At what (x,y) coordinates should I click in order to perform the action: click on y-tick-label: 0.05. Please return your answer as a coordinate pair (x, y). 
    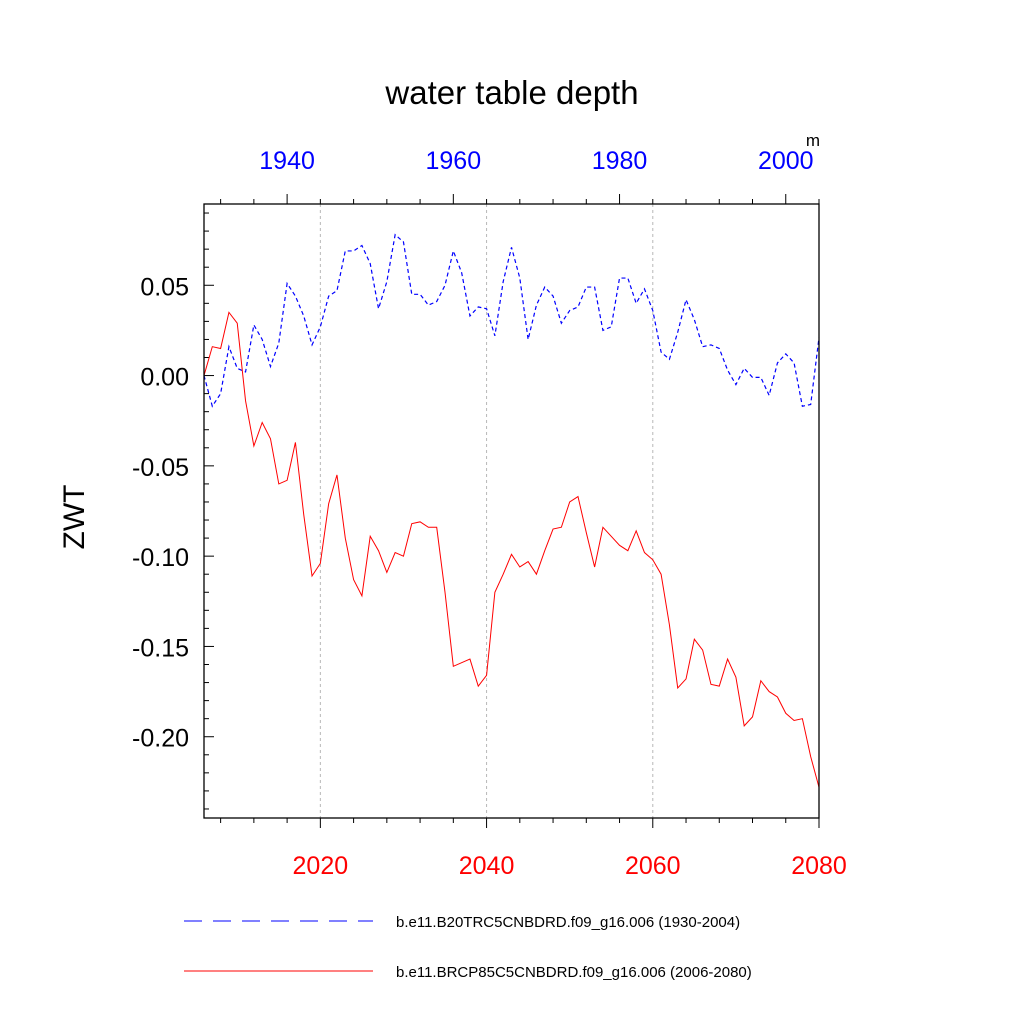
    Looking at the image, I should click on (164, 287).